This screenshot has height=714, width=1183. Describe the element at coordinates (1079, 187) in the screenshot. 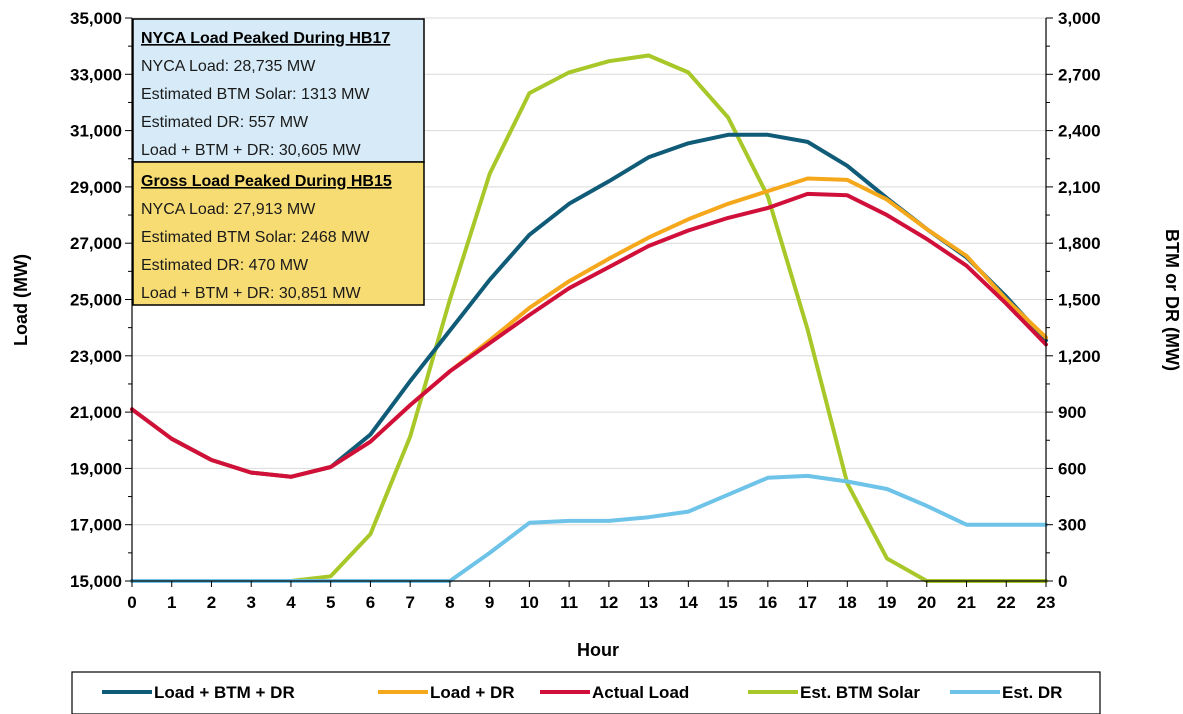

I see `y2-tick-label: 2,100` at that location.